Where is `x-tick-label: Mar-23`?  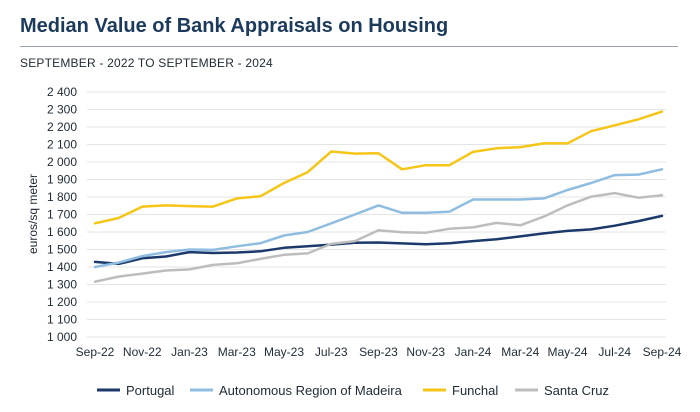
x-tick-label: Mar-23 is located at coordinates (237, 352).